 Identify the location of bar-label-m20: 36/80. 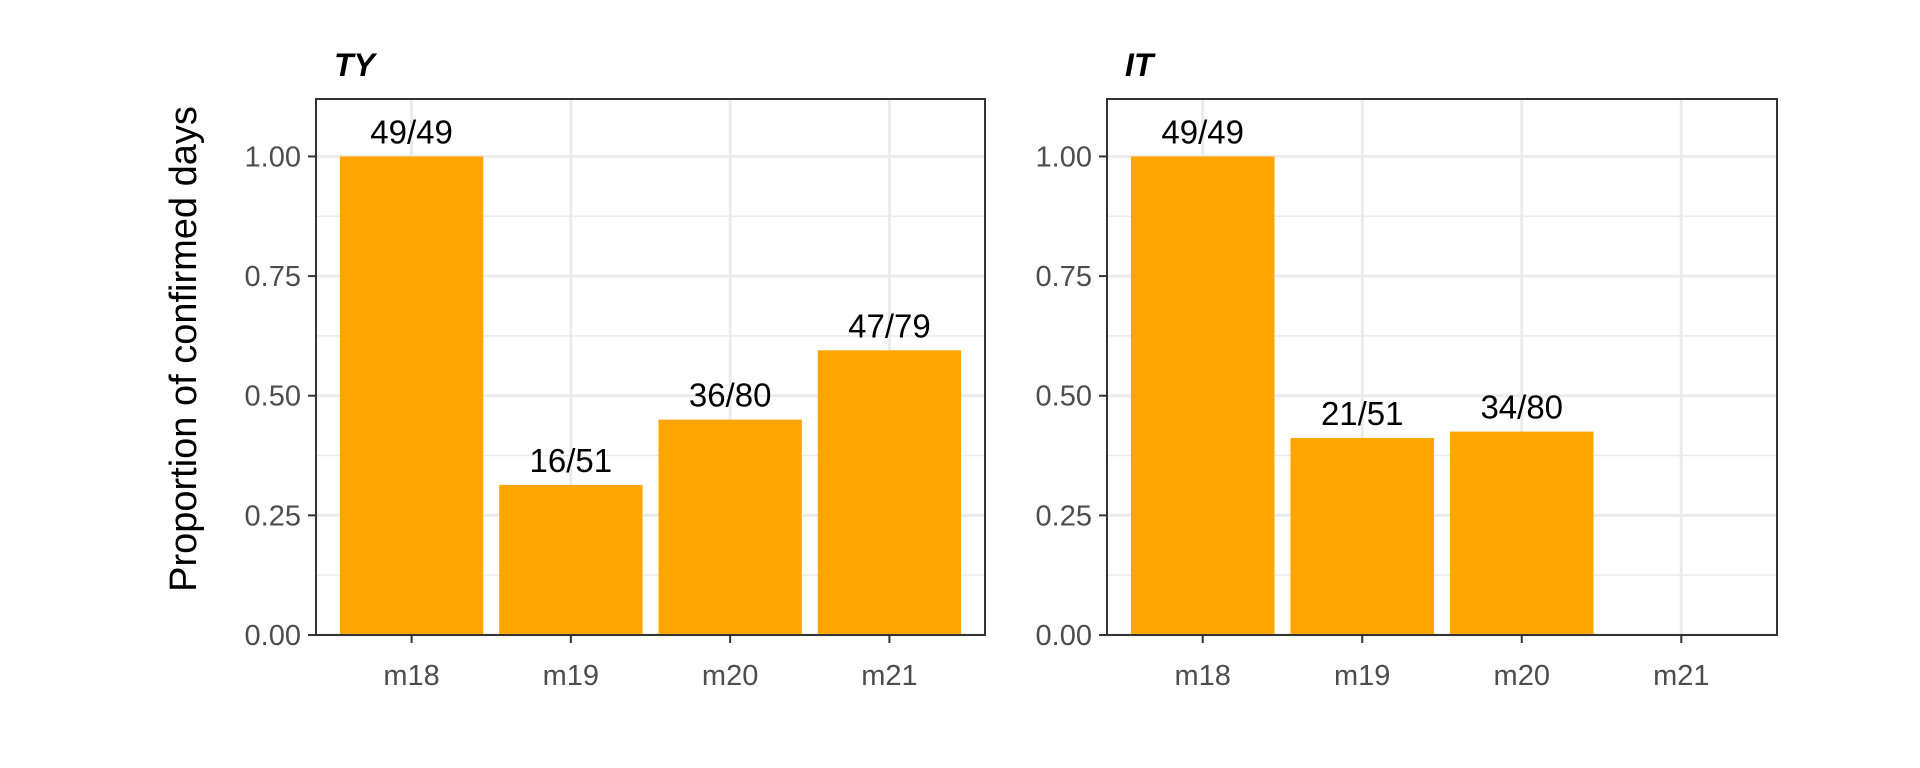
(730, 395).